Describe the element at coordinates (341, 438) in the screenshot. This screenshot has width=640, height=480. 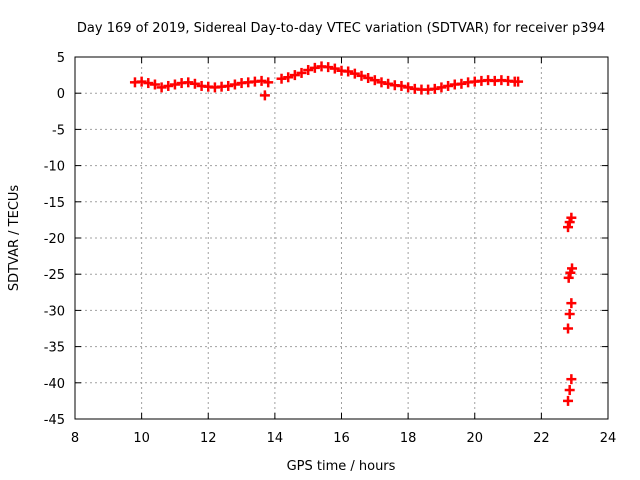
I see `x-tick-label: 16` at that location.